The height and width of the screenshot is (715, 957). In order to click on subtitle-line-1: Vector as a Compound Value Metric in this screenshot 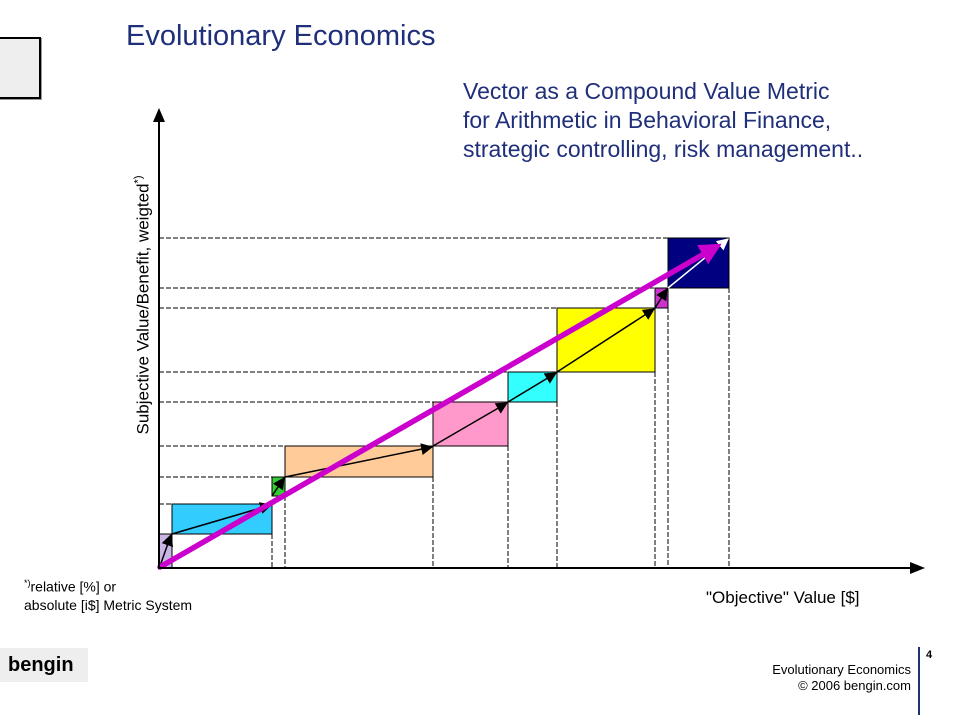, I will do `click(646, 91)`.